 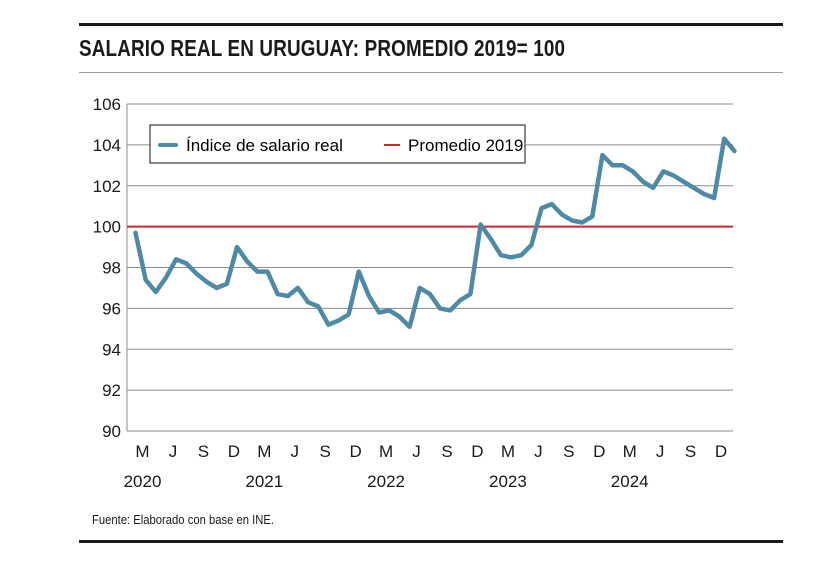 What do you see at coordinates (183, 520) in the screenshot?
I see `source-note: Fuente: Elaborado con base en INE.` at bounding box center [183, 520].